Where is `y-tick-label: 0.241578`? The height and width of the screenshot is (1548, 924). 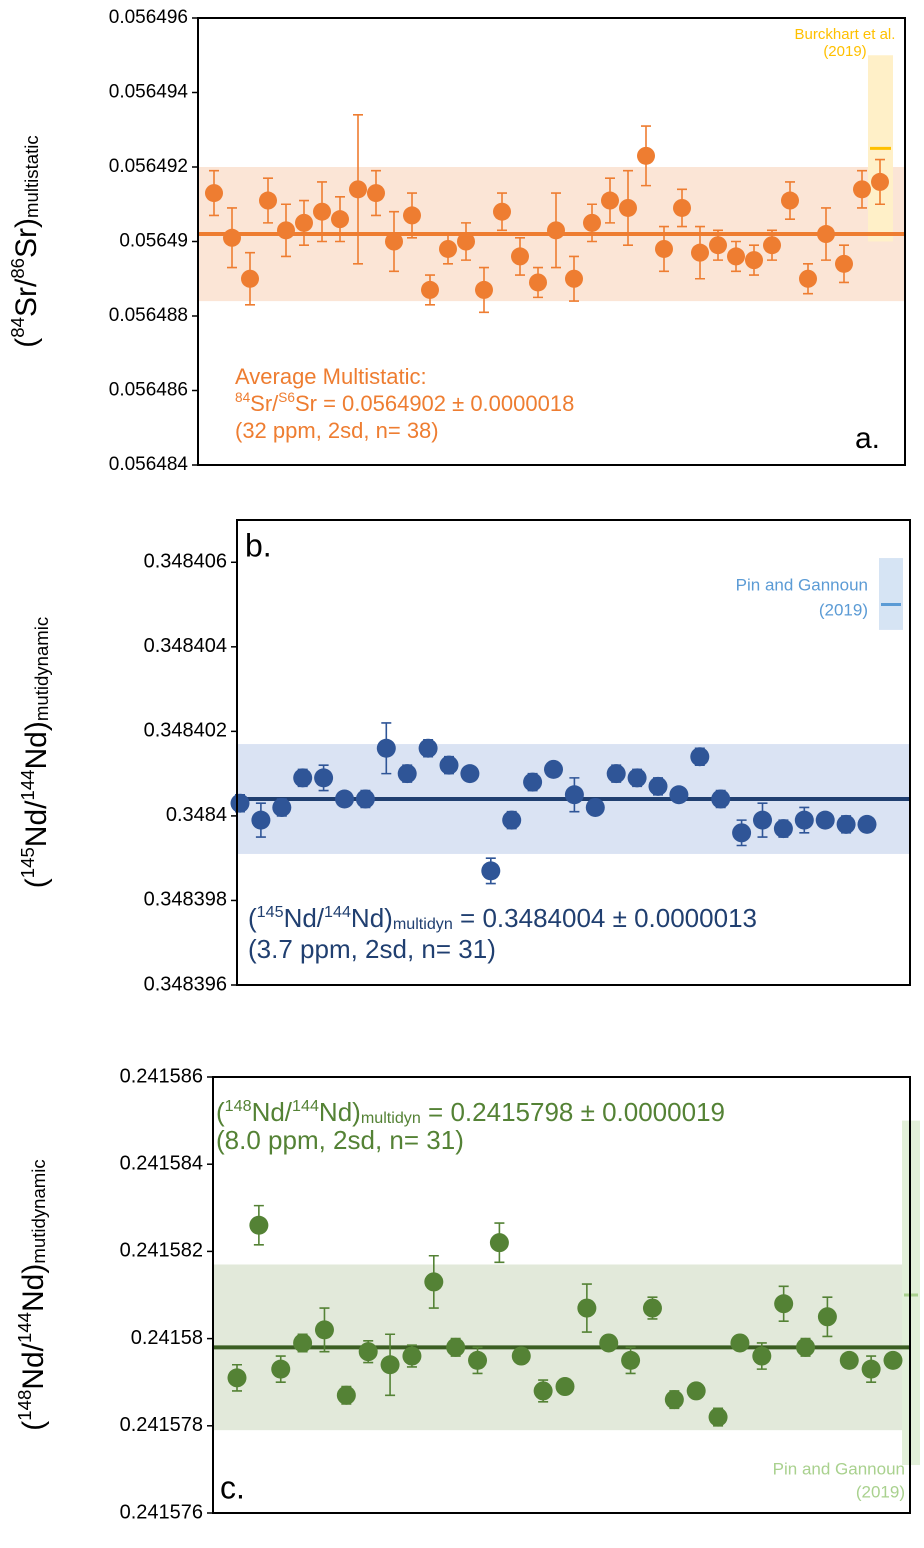
y-tick-label: 0.241578 is located at coordinates (161, 1425).